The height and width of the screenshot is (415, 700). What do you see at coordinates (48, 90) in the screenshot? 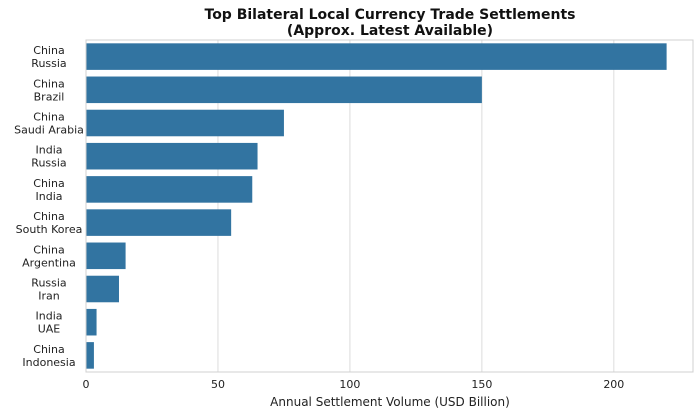
I see `y-tick-label: China Brazil` at bounding box center [48, 90].